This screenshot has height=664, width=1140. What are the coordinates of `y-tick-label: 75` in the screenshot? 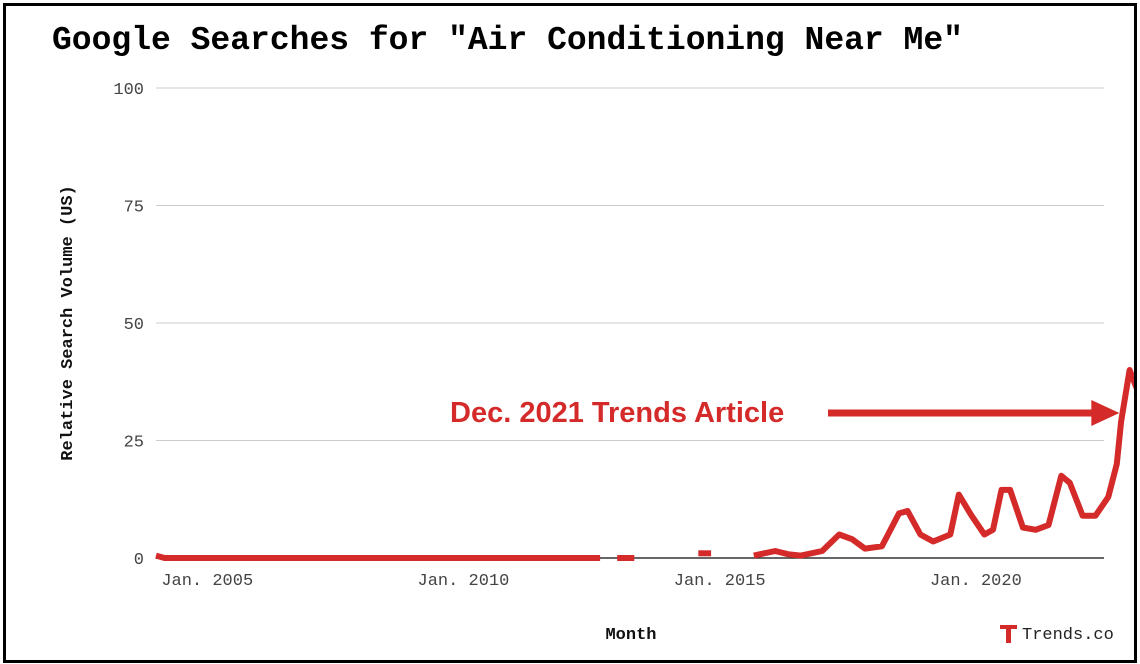 It's located at (134, 208).